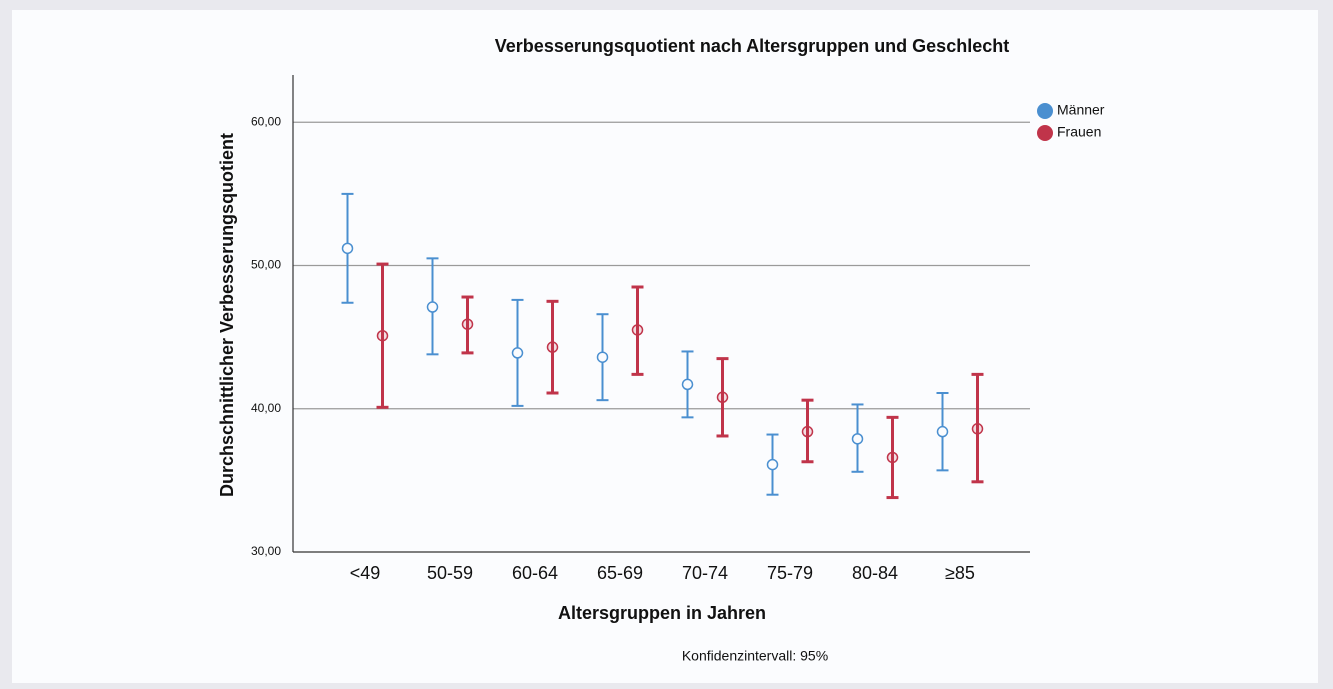  I want to click on y-tick-label: 50,00, so click(266, 265).